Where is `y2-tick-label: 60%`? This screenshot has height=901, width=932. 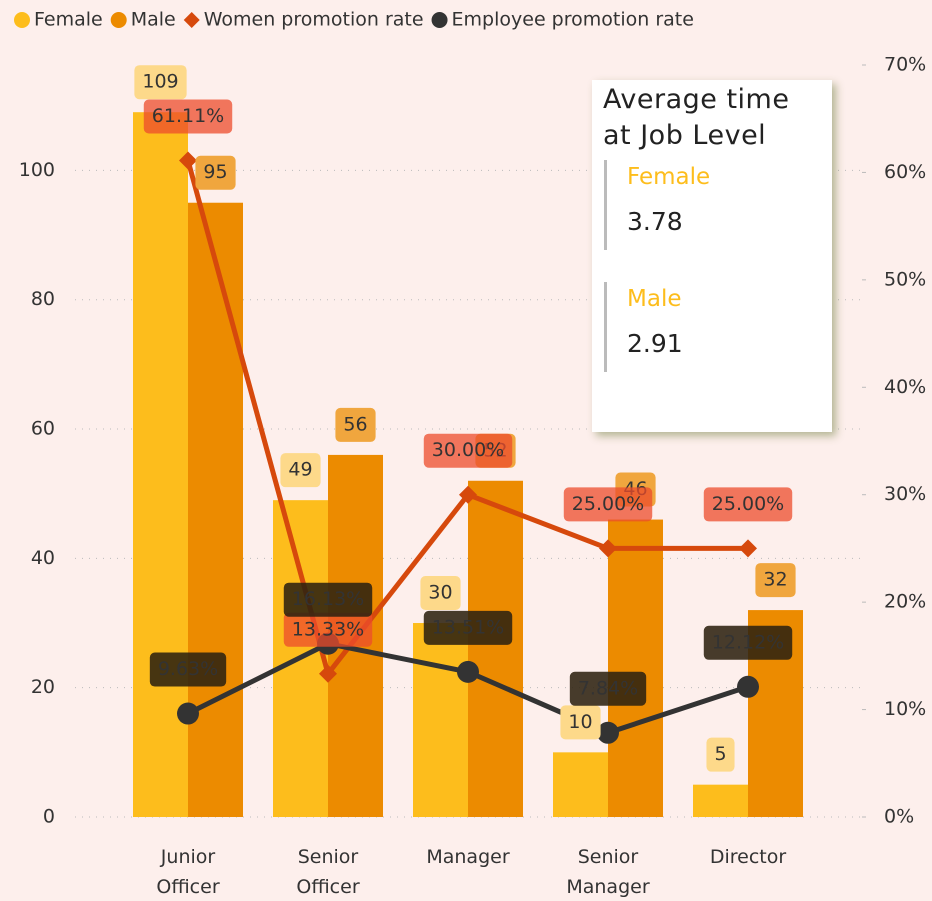
y2-tick-label: 60% is located at coordinates (905, 172).